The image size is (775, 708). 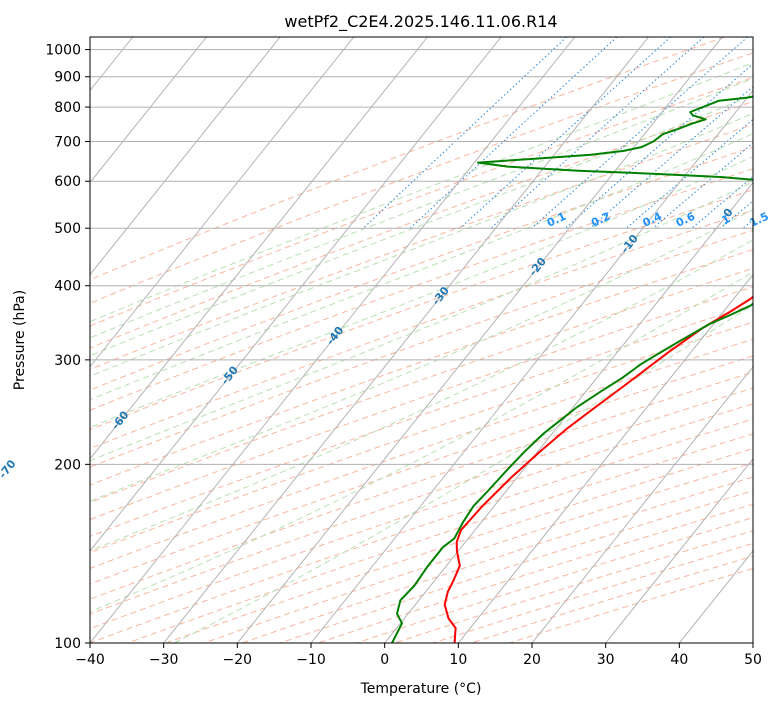 I want to click on y-tick-label: 800, so click(x=67, y=108).